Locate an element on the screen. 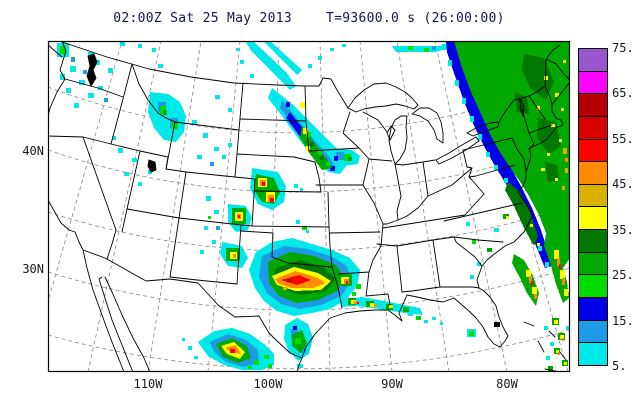  lon-tick-100w: 100W is located at coordinates (268, 384).